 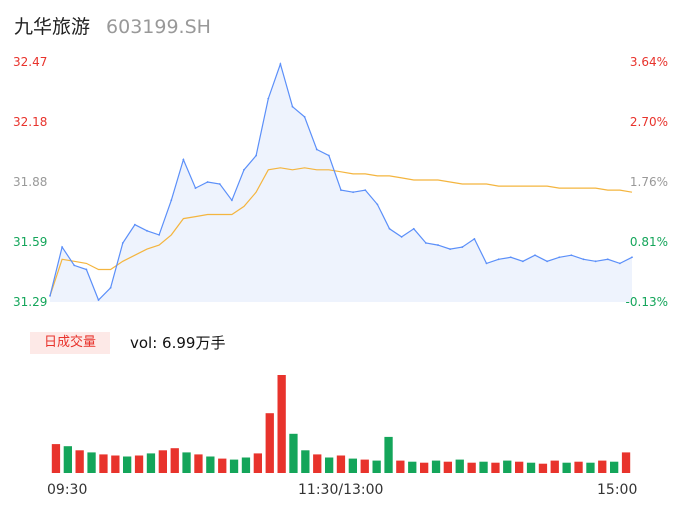 What do you see at coordinates (30, 182) in the screenshot?
I see `price-tick-label: 31.88` at bounding box center [30, 182].